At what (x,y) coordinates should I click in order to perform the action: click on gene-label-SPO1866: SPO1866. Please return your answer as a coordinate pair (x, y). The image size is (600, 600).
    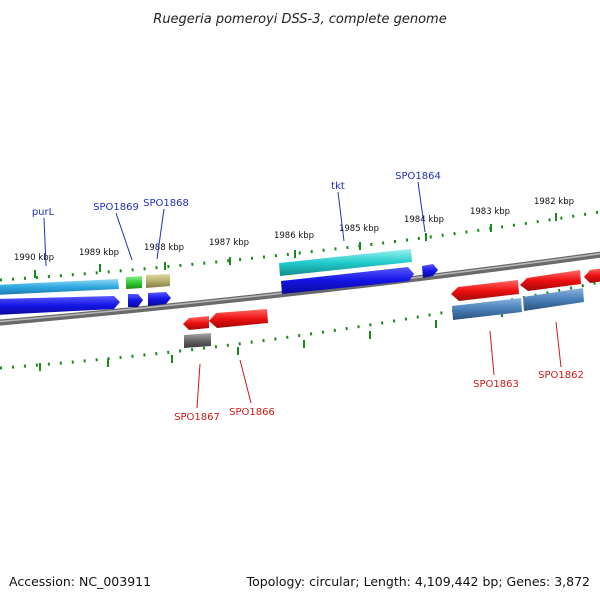
    Looking at the image, I should click on (252, 412).